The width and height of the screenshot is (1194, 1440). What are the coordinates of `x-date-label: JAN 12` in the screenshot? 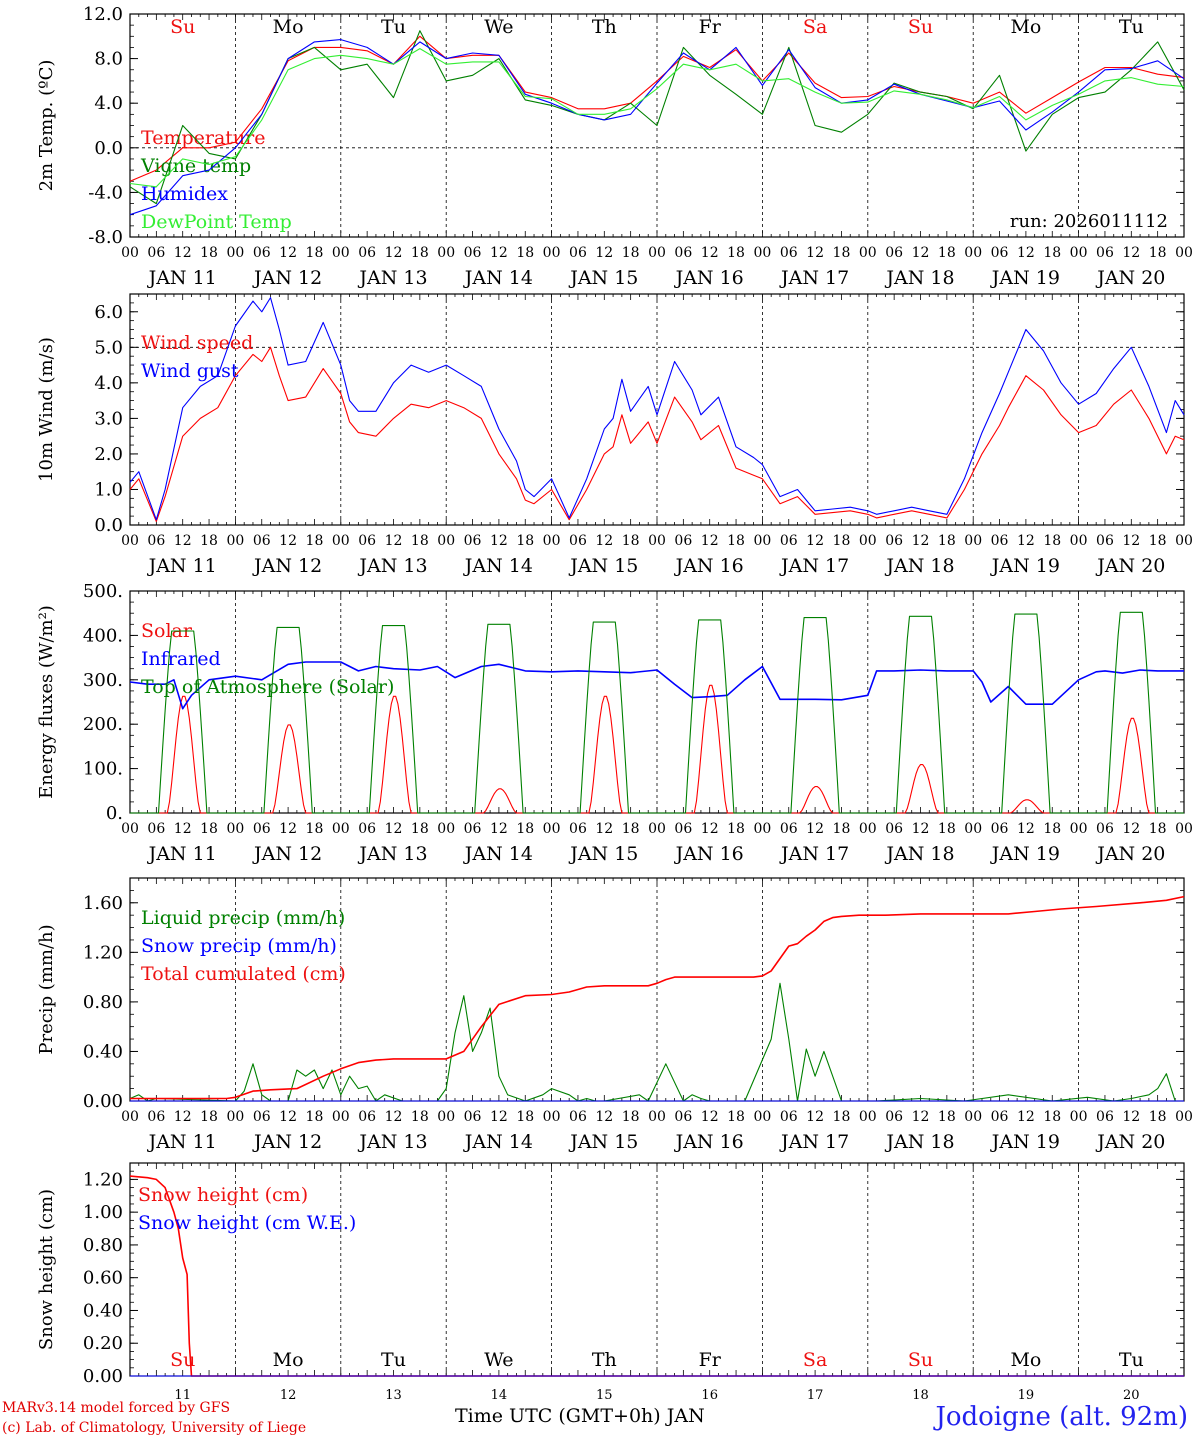 It's located at (287, 566).